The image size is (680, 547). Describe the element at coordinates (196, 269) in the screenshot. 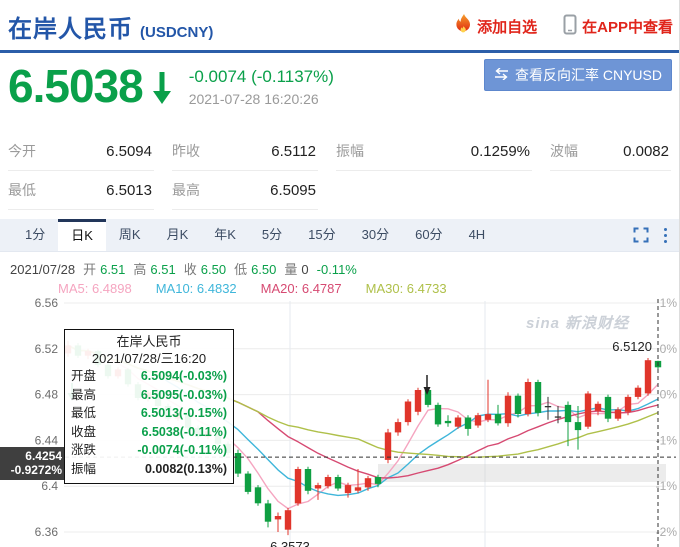

I see `info-segments: 开 6.51 高 6.51 收 6.50 低 6.50 量 0` at that location.